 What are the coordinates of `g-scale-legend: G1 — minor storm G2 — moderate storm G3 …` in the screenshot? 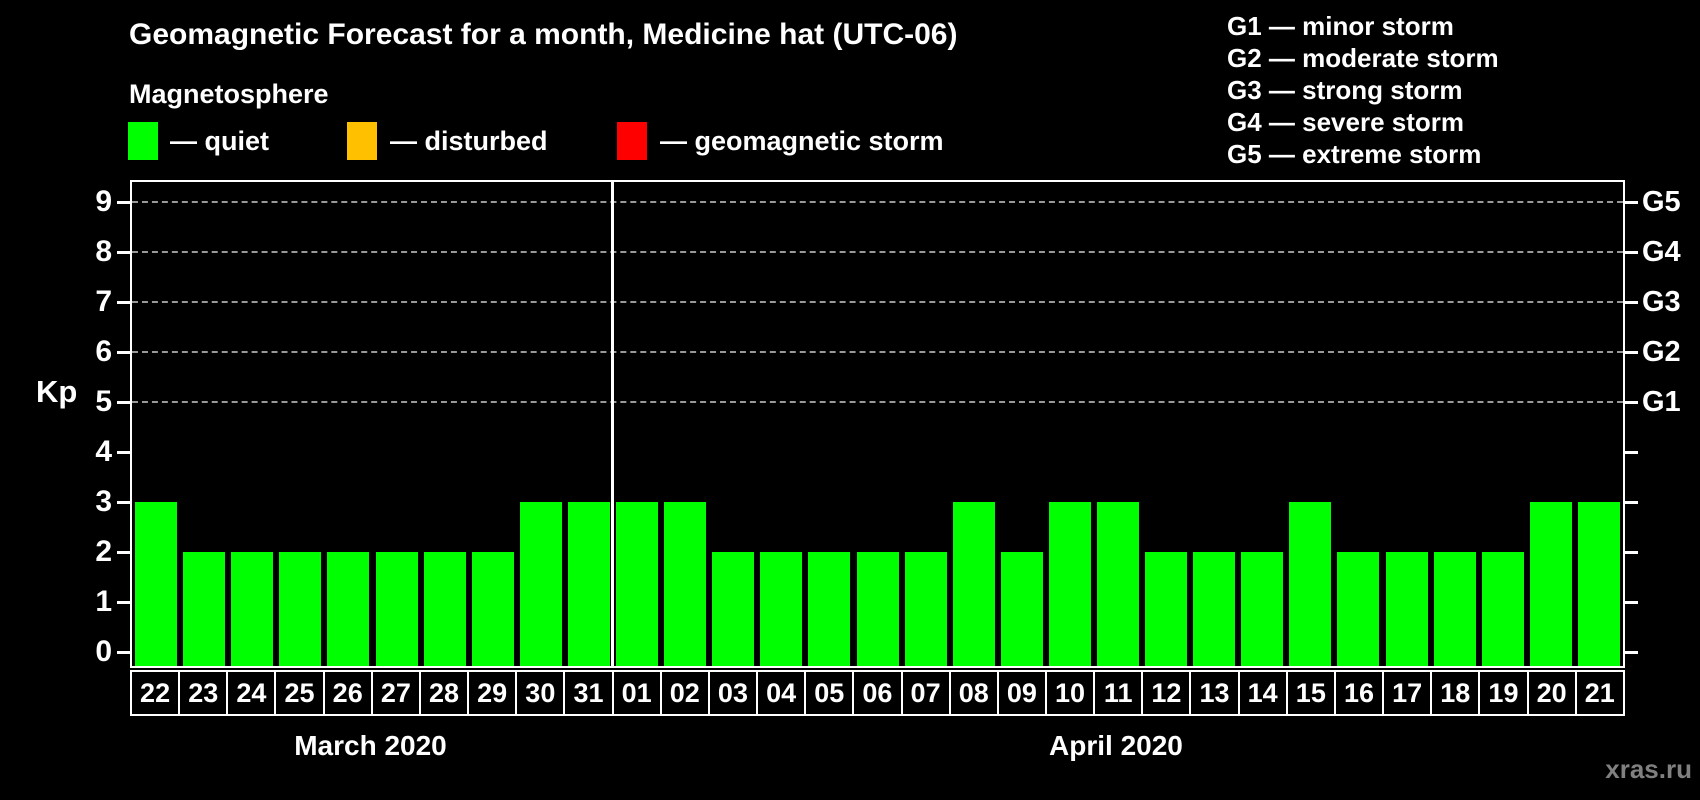 It's located at (1363, 90).